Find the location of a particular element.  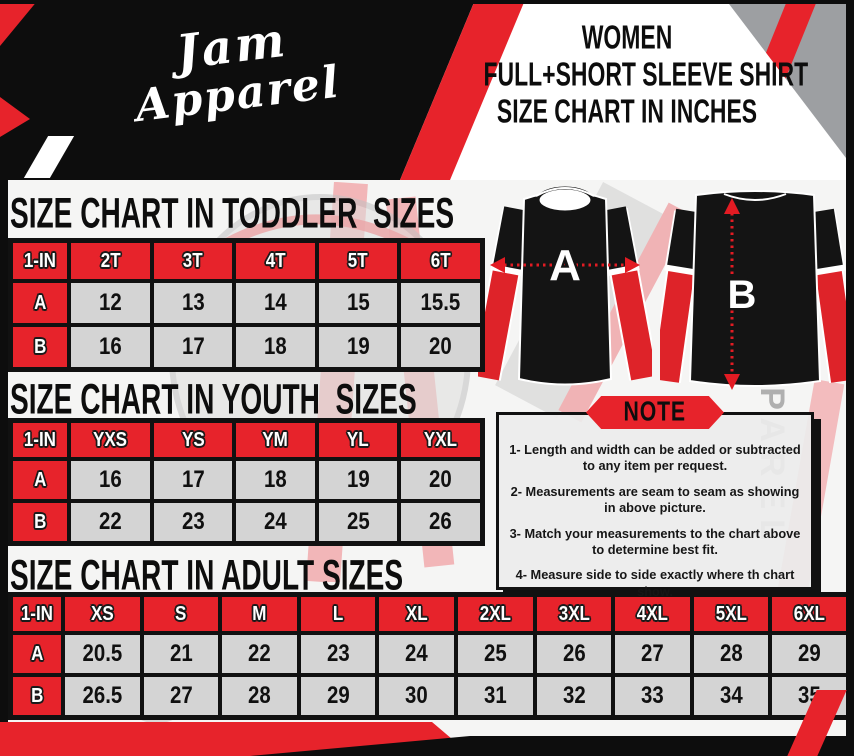

column-header: 6XL is located at coordinates (809, 614).